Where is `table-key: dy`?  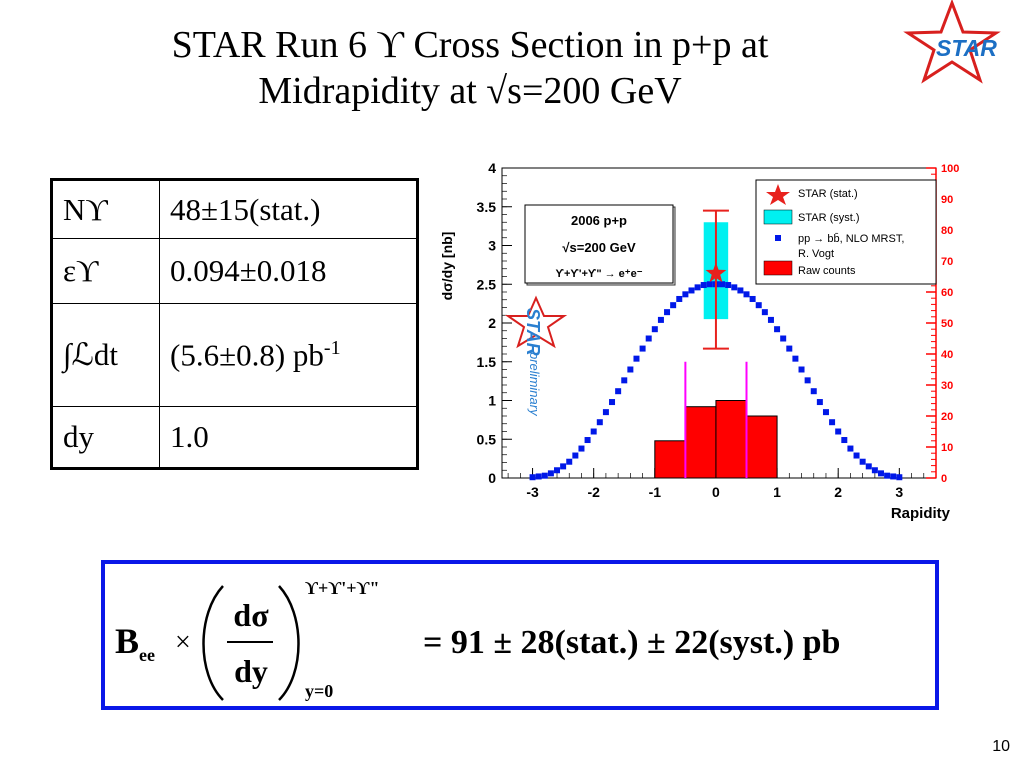 table-key: dy is located at coordinates (105, 437).